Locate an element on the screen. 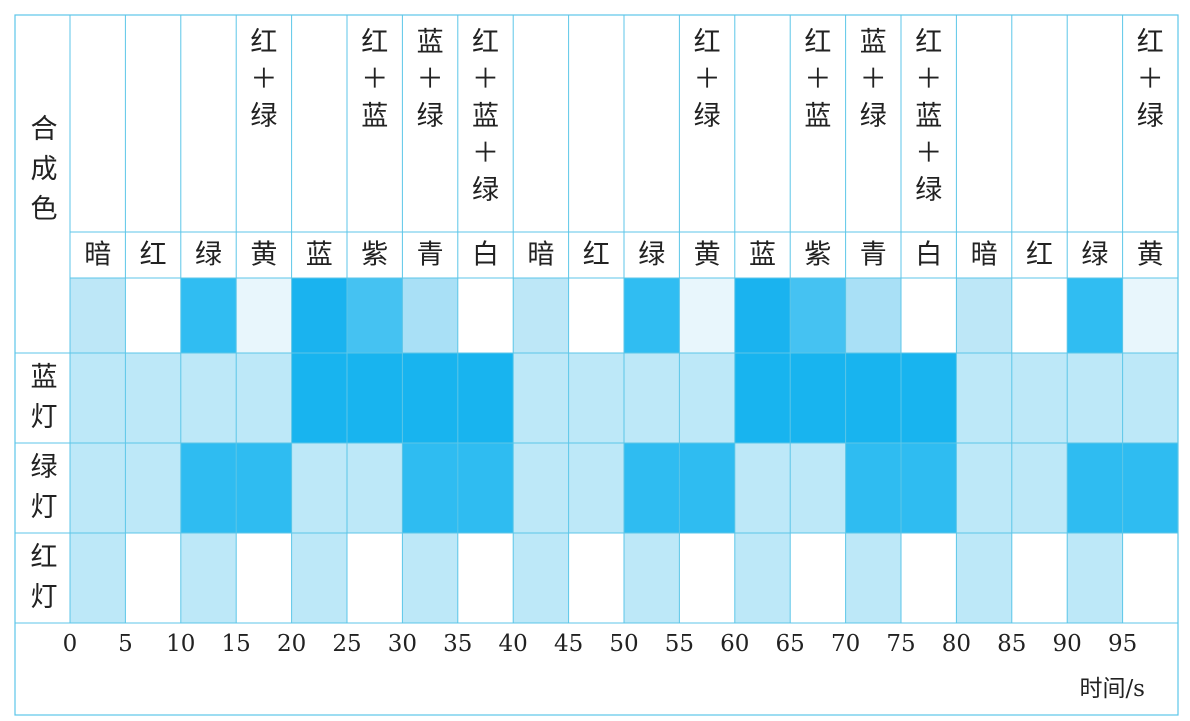  x-tick-label: 55 is located at coordinates (679, 644).